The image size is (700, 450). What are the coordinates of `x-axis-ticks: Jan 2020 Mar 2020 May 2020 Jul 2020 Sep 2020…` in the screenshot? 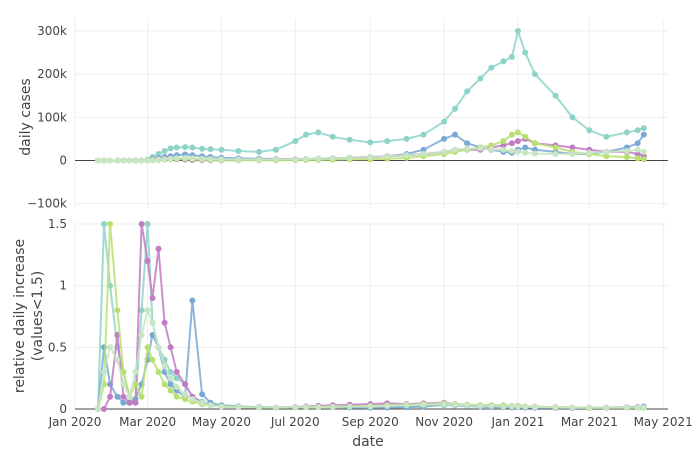 It's located at (370, 422).